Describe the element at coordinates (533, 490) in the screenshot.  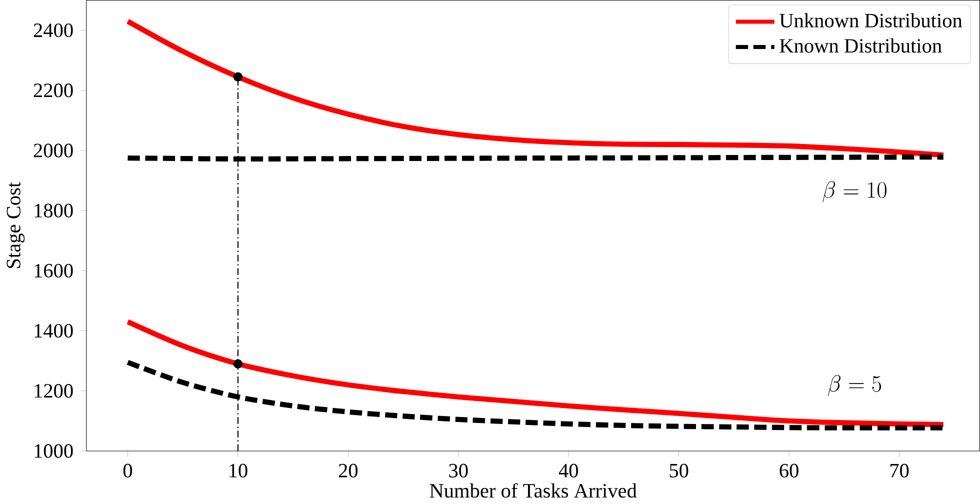
I see `x-axis-title: Number of Tasks Arrived` at that location.